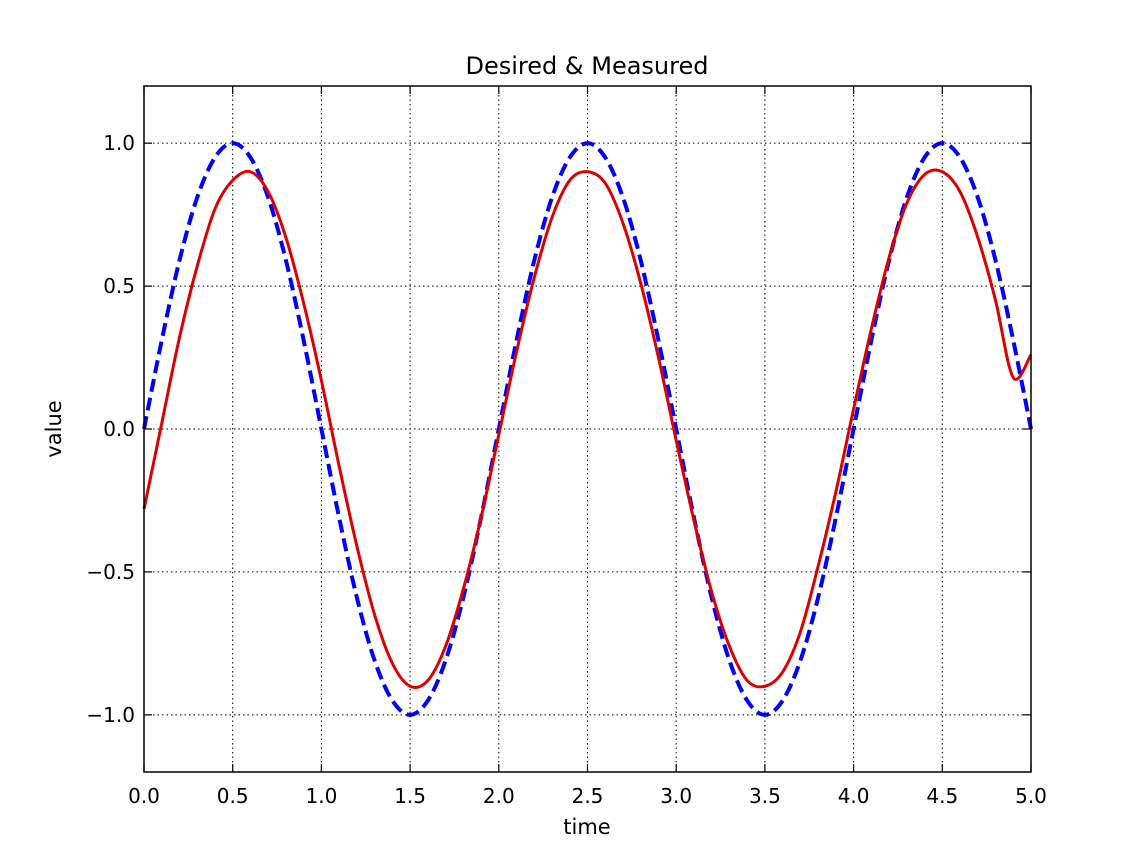  I want to click on y-axis-label: value, so click(54, 428).